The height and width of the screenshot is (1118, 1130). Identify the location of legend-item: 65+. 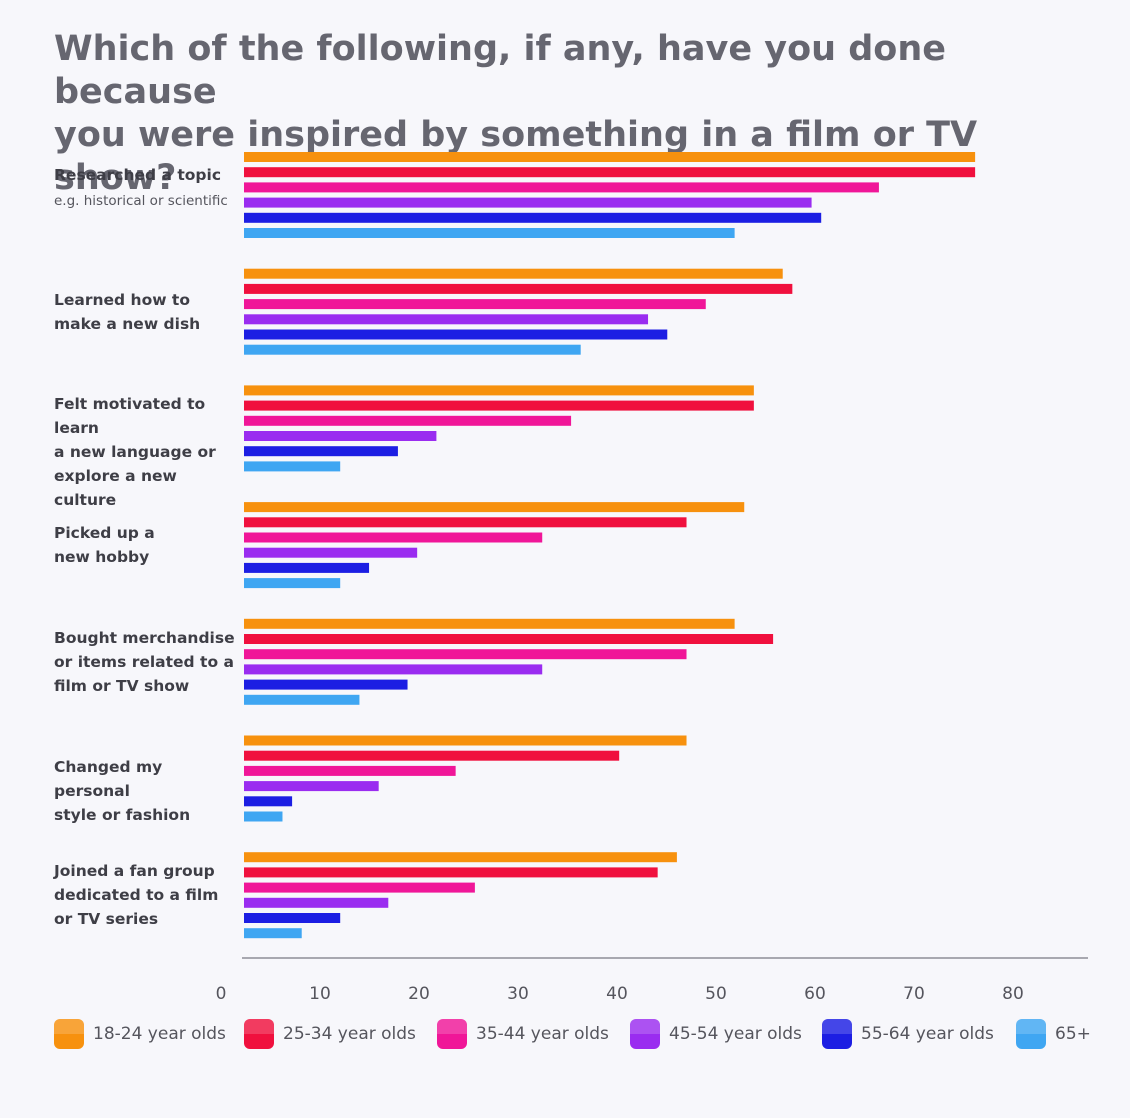
(1053, 1034).